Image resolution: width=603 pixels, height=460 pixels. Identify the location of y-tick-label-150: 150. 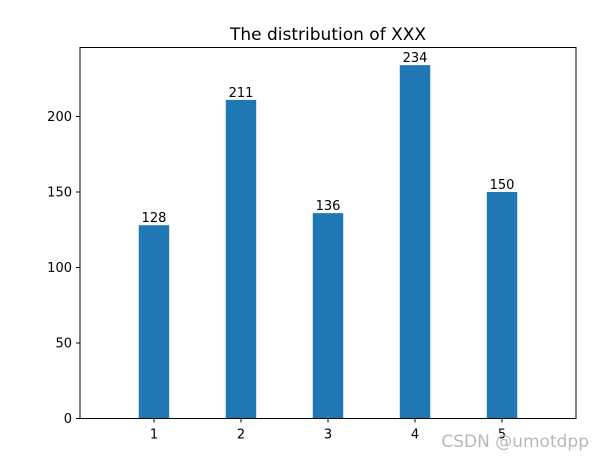
(59, 193).